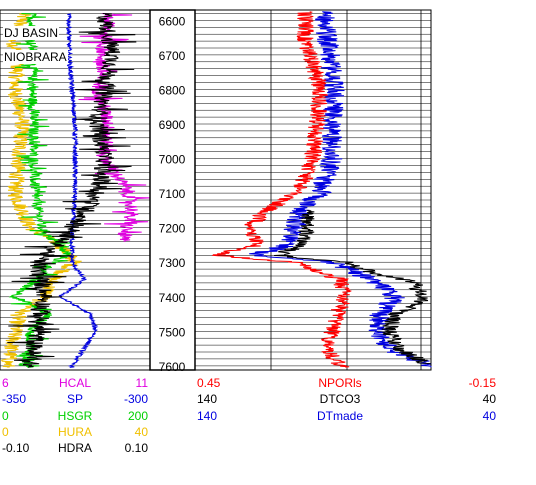 This screenshot has height=485, width=536. I want to click on legend-hcal-name: HCAL, so click(74, 383).